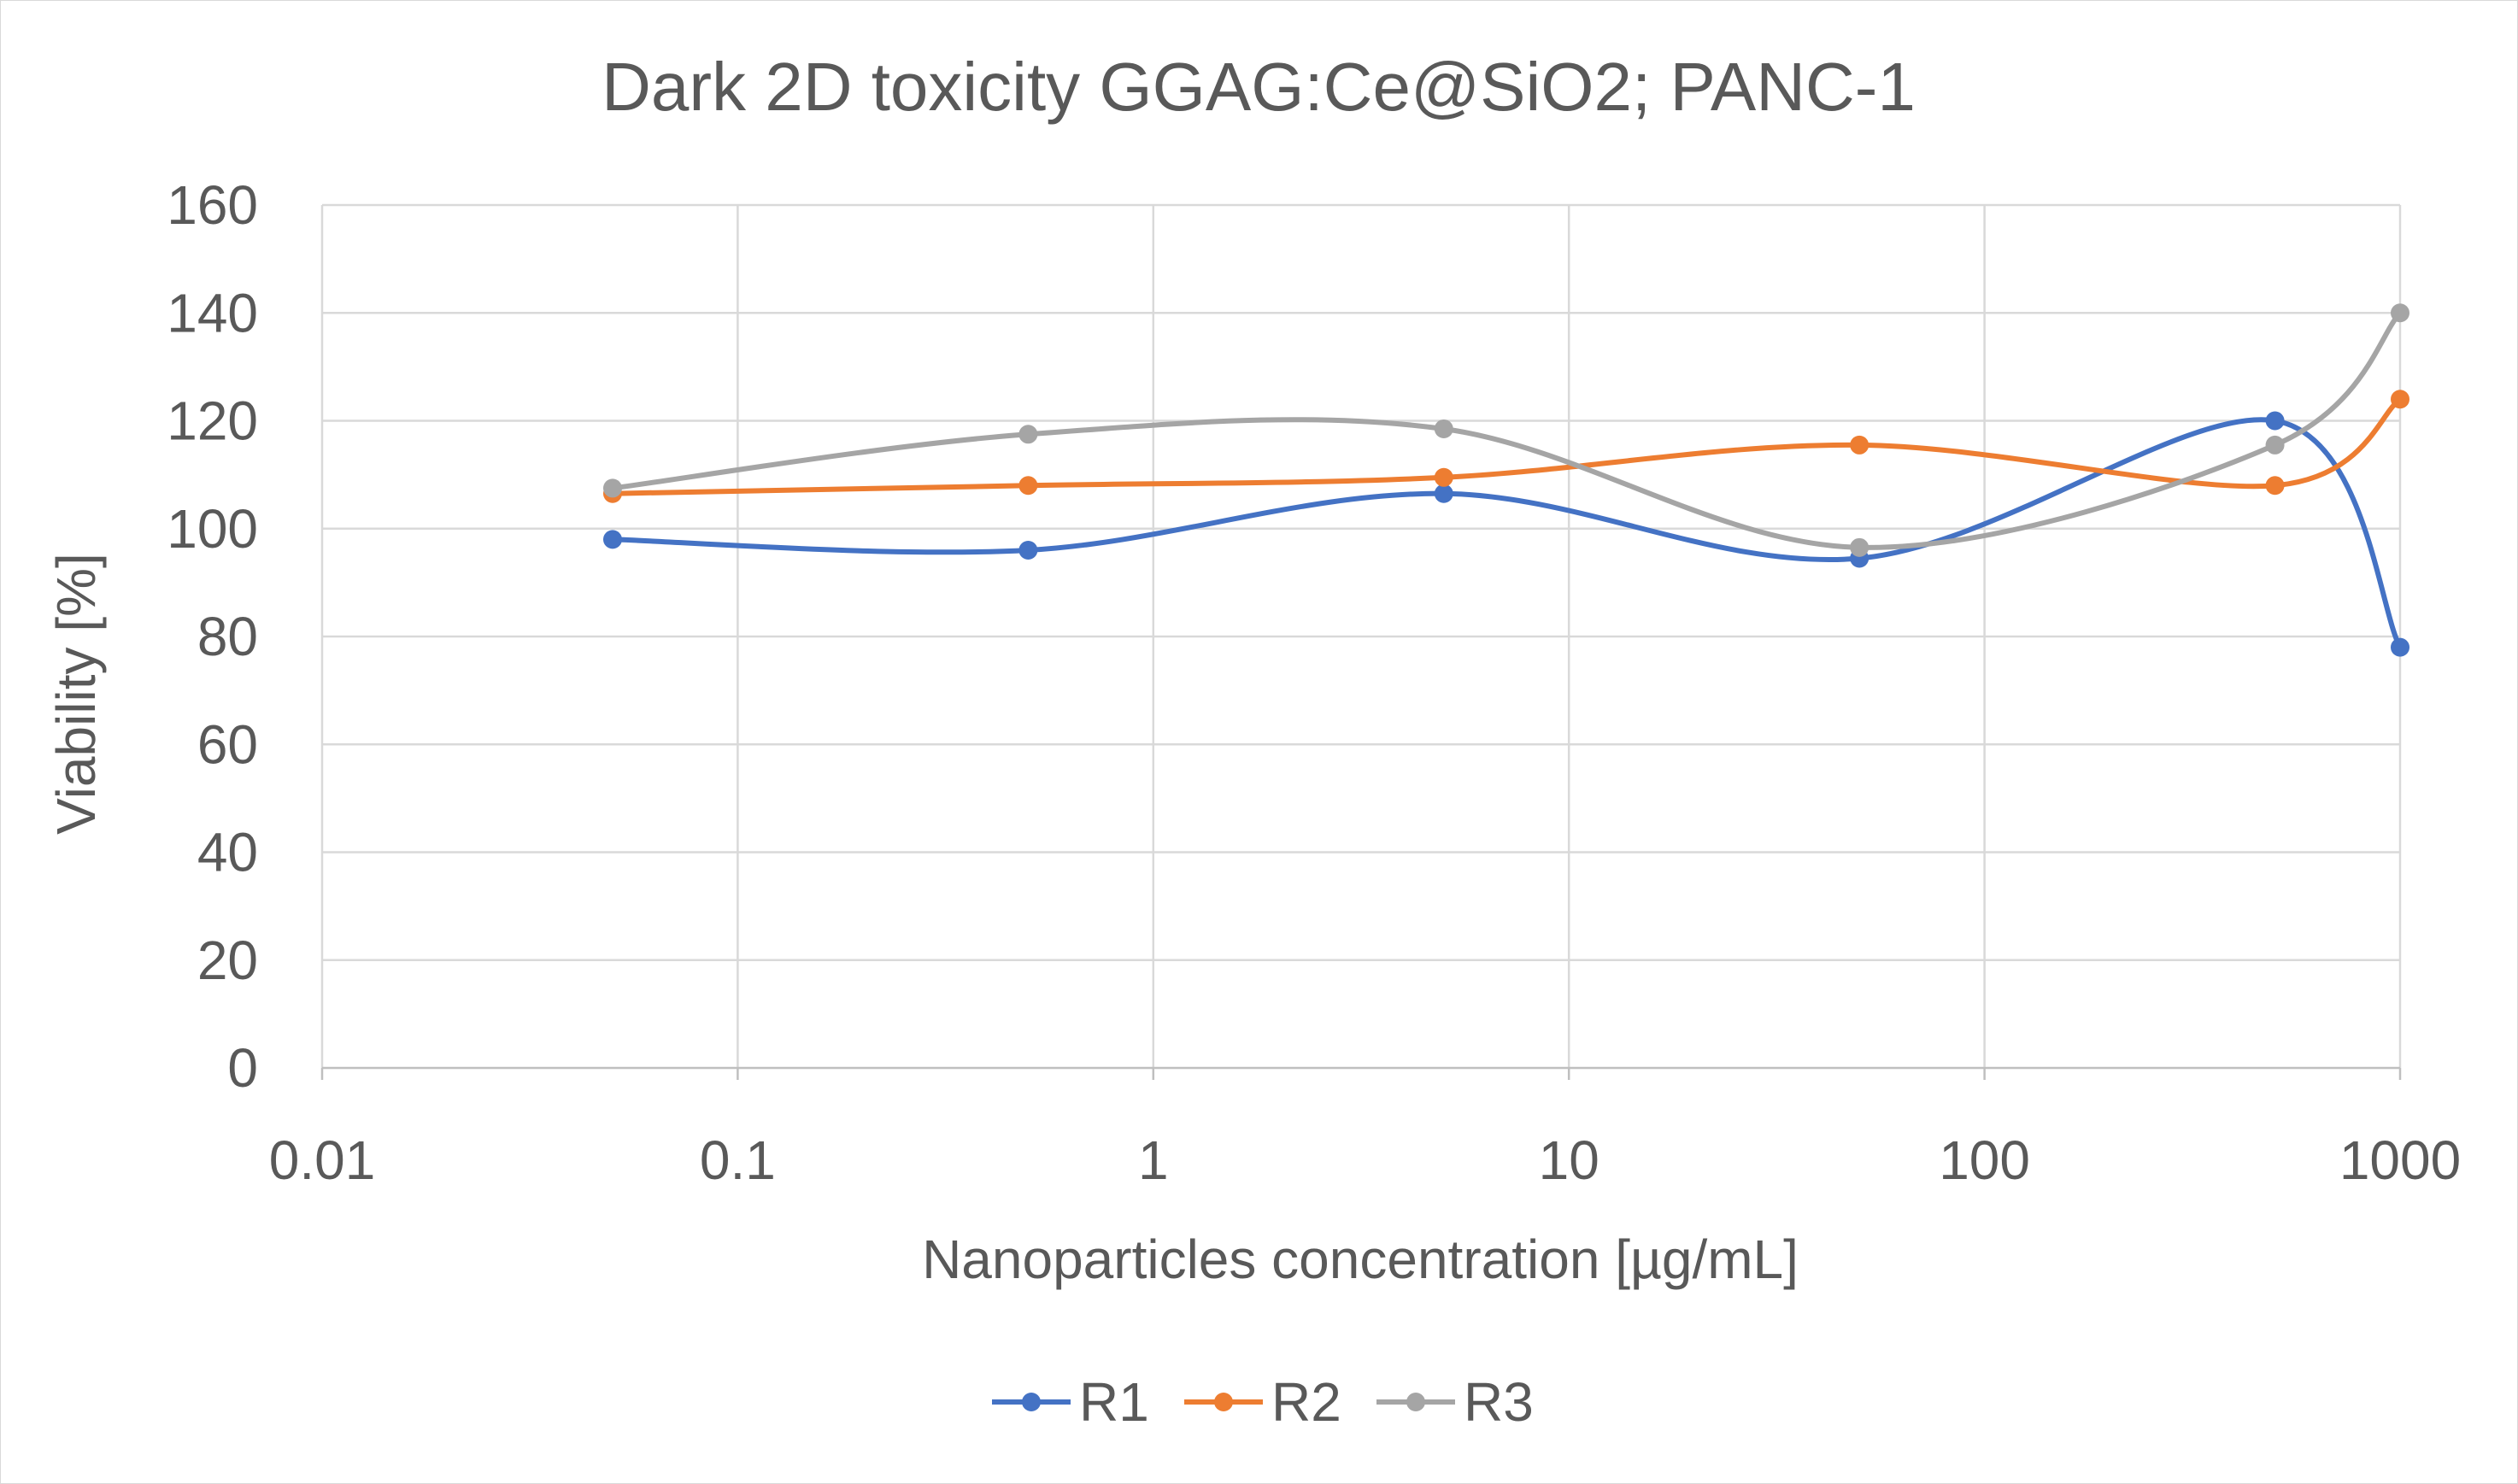 This screenshot has width=2518, height=1484. I want to click on legend-item-r3: R3, so click(1455, 1402).